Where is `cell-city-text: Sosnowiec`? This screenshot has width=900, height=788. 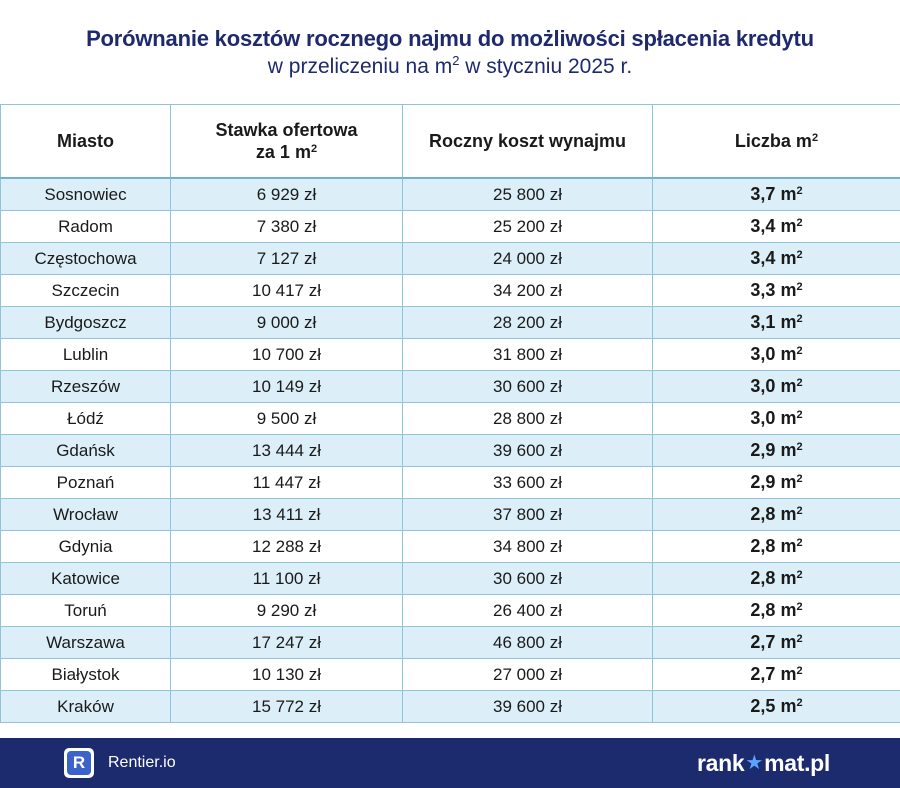
cell-city-text: Sosnowiec is located at coordinates (85, 194).